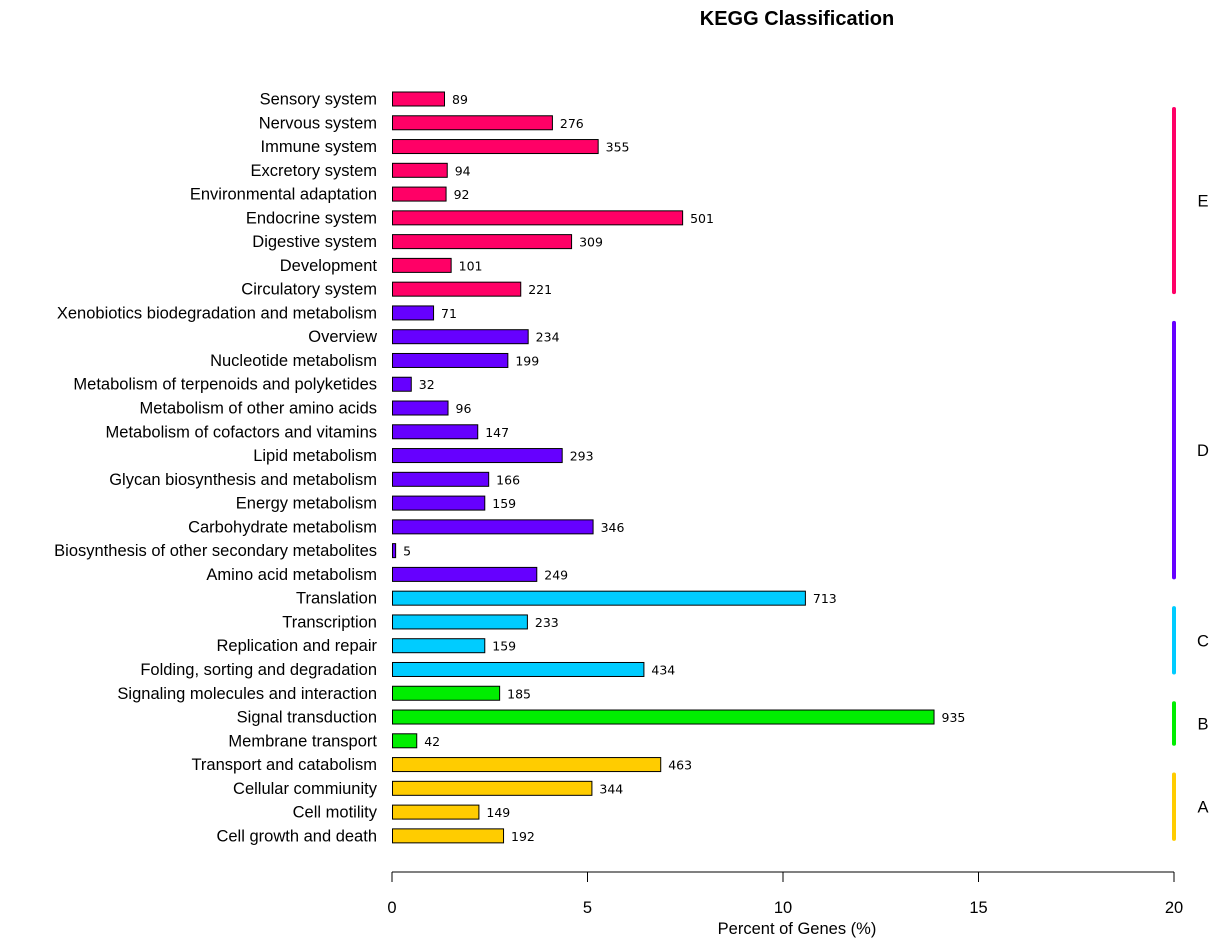  Describe the element at coordinates (1203, 641) in the screenshot. I see `group-label: C` at that location.